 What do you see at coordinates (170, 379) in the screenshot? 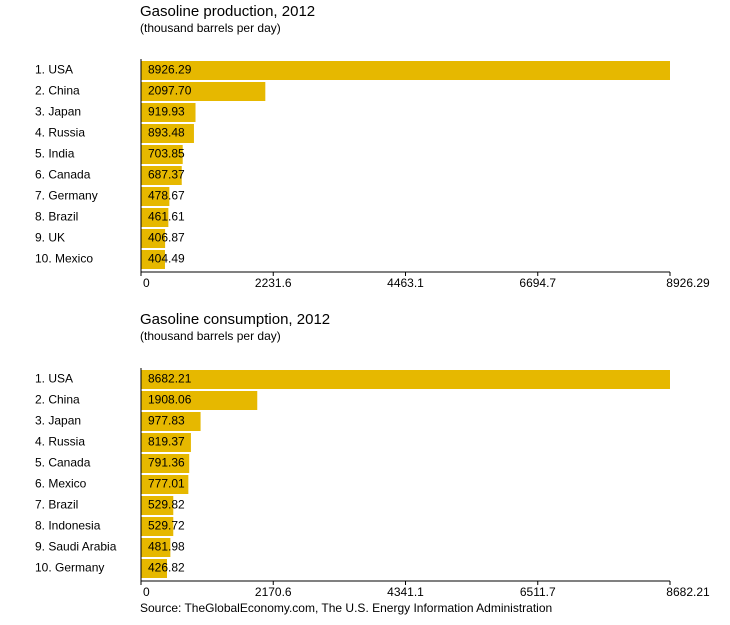
I see `value-label: 8682.21` at bounding box center [170, 379].